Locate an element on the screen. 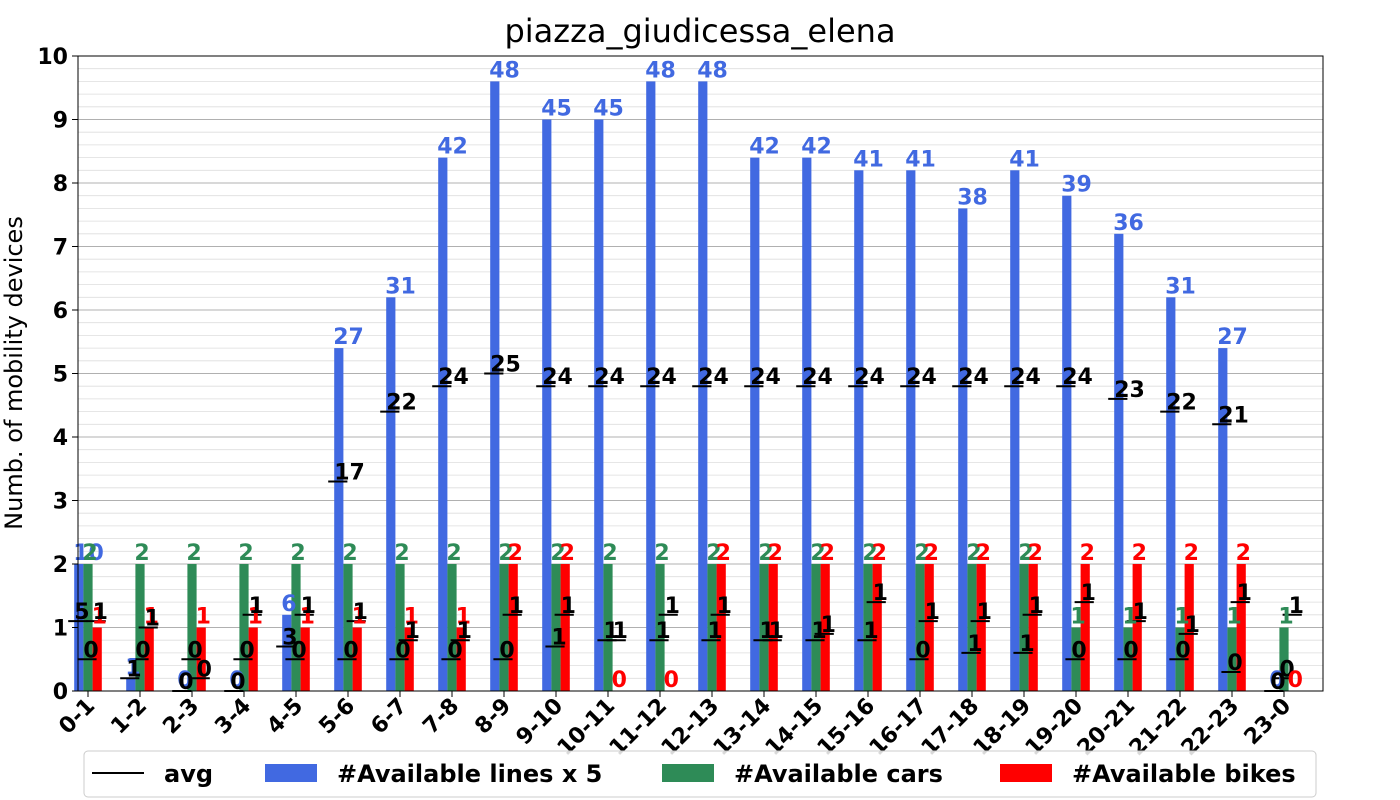 The height and width of the screenshot is (800, 1400). legend-label: #Available bikes is located at coordinates (1184, 774).